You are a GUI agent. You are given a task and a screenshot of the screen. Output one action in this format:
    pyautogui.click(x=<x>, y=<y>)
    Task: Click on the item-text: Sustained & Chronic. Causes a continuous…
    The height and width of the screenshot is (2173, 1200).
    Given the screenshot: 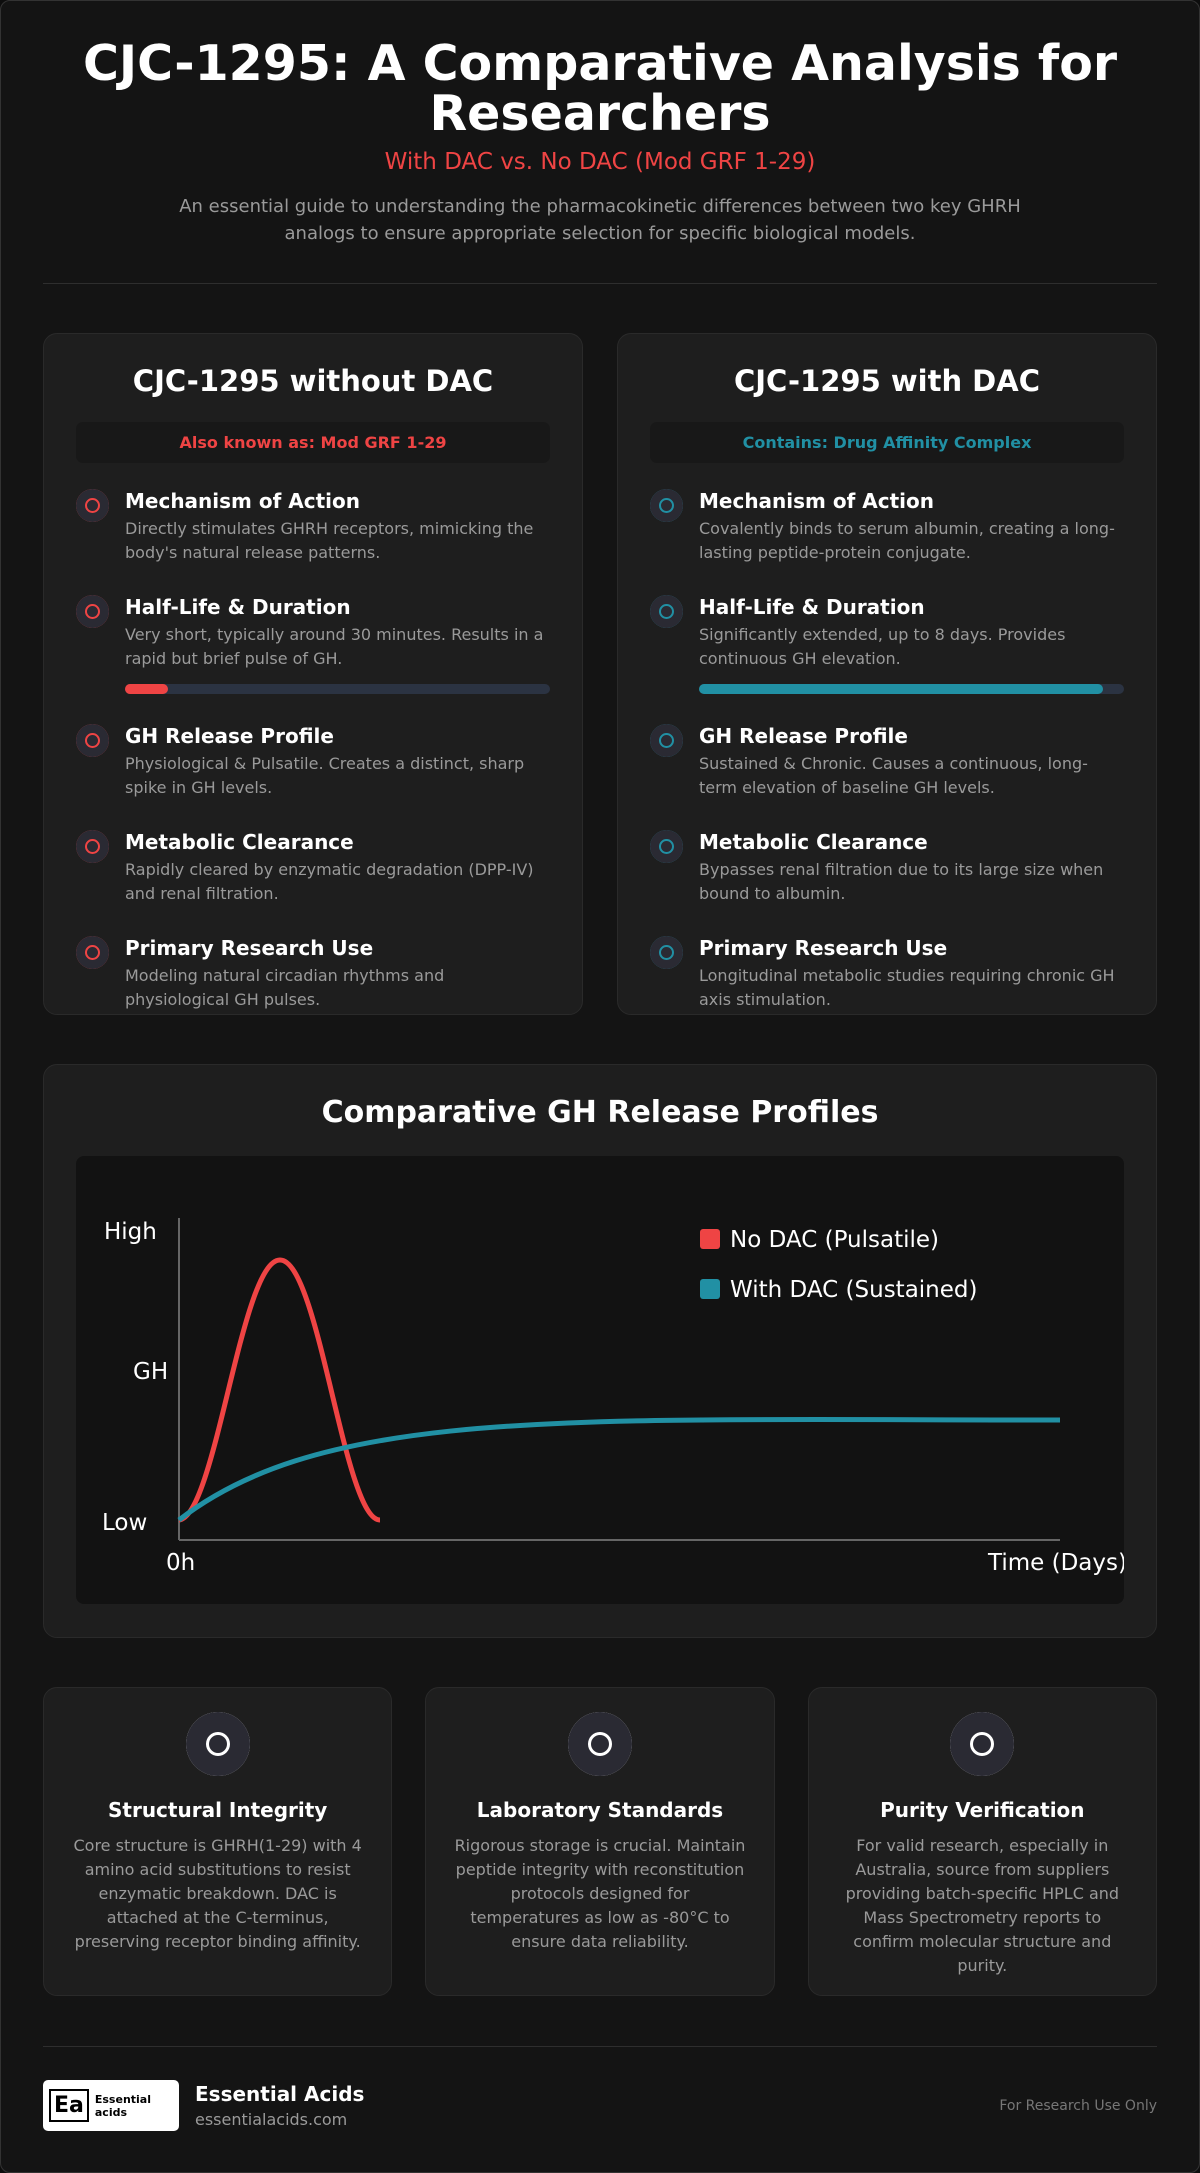 What is the action you would take?
    pyautogui.click(x=893, y=775)
    